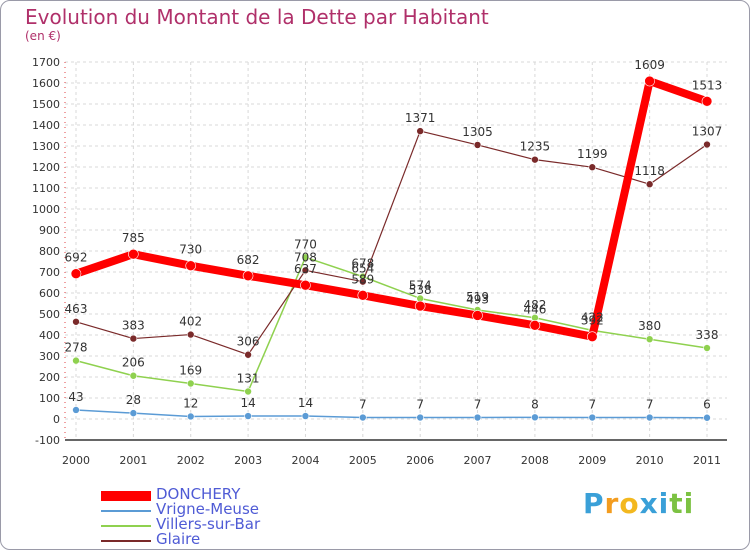 This screenshot has width=750, height=550. I want to click on data-label-villers-sur-bar: 482, so click(534, 305).